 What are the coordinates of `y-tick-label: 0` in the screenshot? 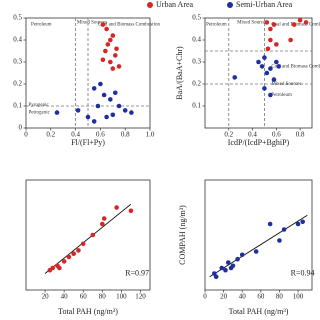 It's located at (21, 128).